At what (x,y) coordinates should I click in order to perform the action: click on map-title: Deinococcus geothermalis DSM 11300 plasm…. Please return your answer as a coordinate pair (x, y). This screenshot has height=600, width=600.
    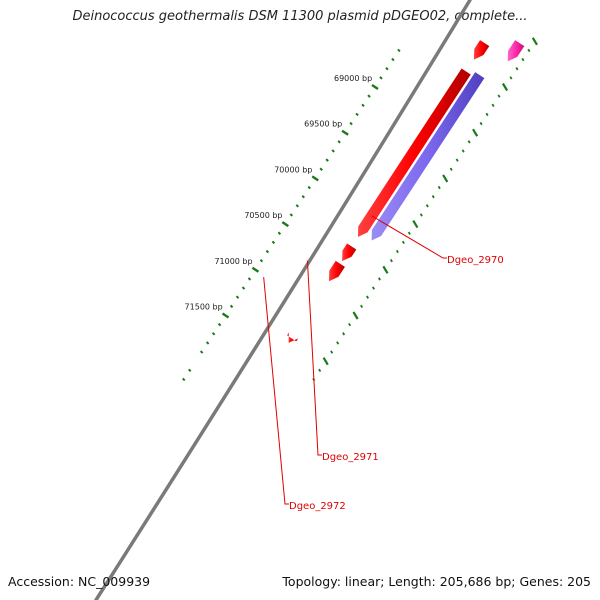
    Looking at the image, I should click on (300, 16).